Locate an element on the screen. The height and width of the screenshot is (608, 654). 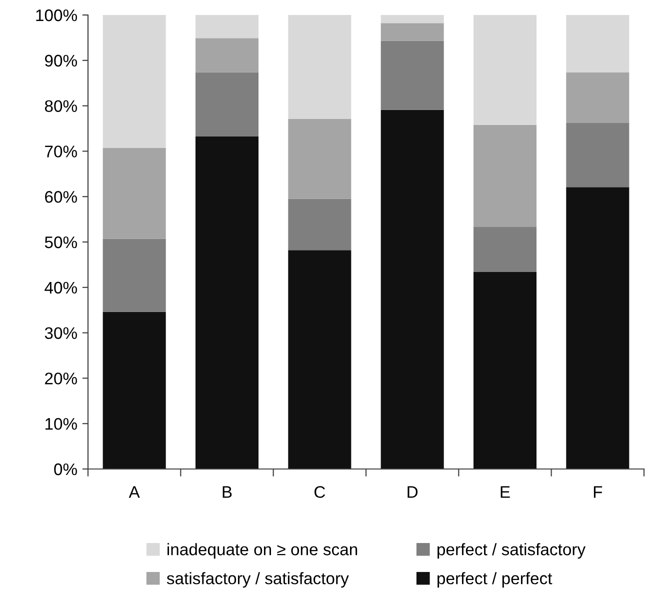
y-tick-label: 70% is located at coordinates (61, 152).